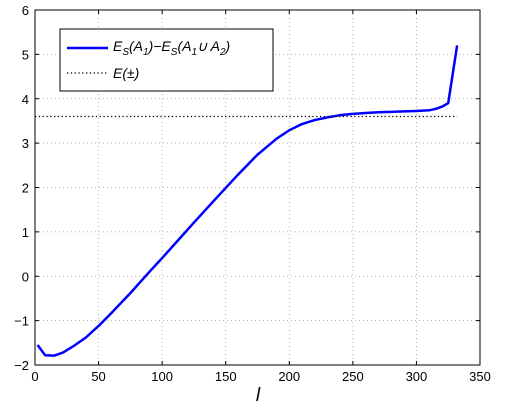 This screenshot has height=405, width=512. What do you see at coordinates (126, 73) in the screenshot?
I see `legend-label-e-pm: E(±)` at bounding box center [126, 73].